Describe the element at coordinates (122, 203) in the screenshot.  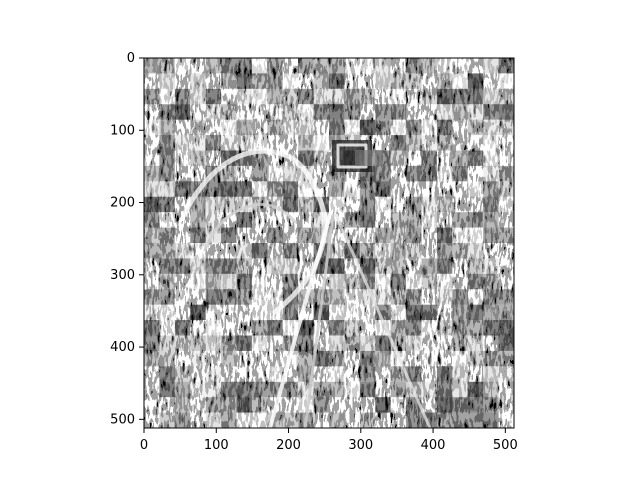
I see `y-tick-label: 200` at that location.